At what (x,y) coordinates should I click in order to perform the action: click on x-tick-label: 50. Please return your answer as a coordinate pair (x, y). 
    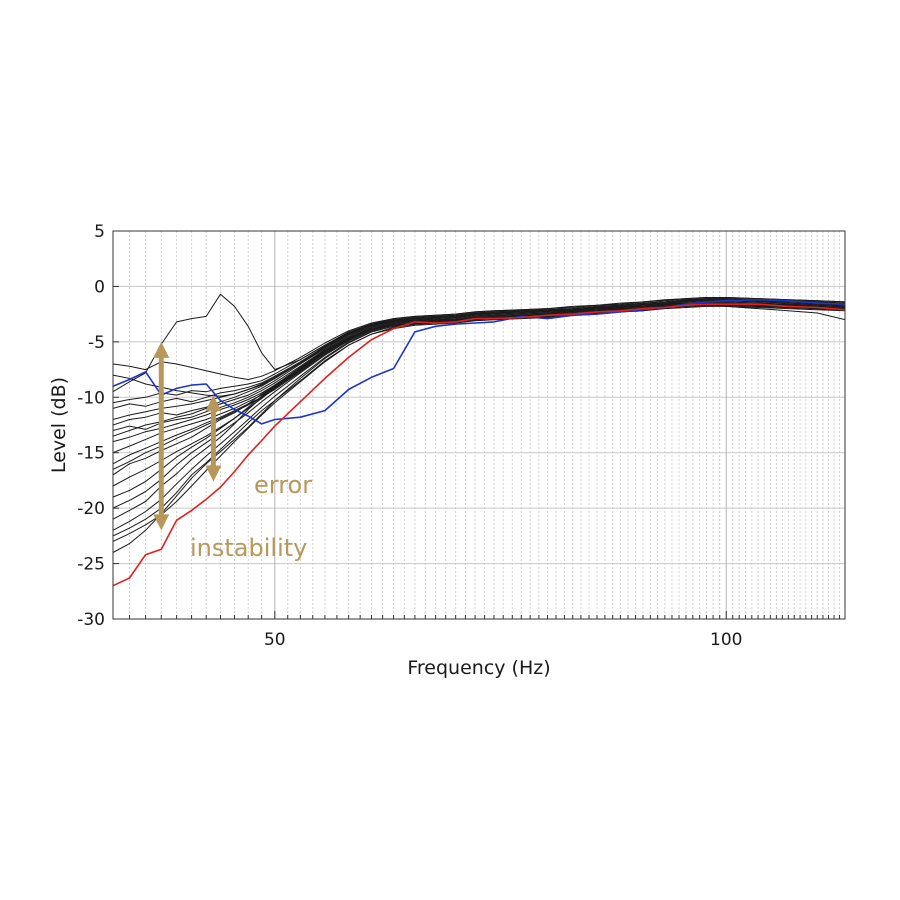
    Looking at the image, I should click on (275, 640).